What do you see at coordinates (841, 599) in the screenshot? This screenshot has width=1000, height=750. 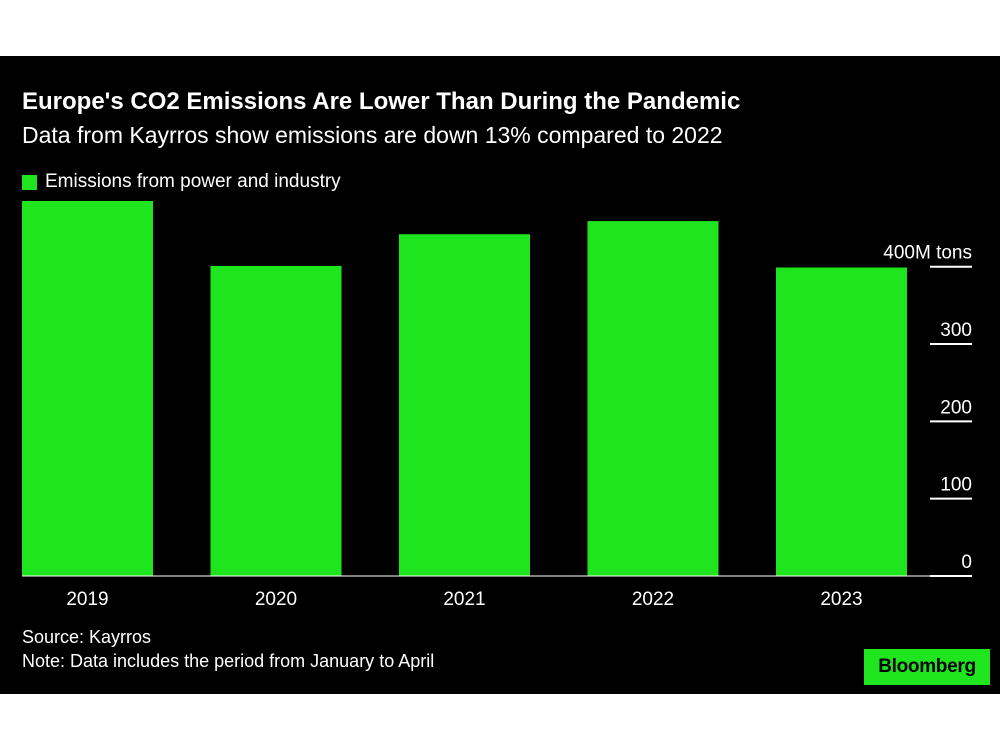 I see `x-tick-label: 2023` at bounding box center [841, 599].